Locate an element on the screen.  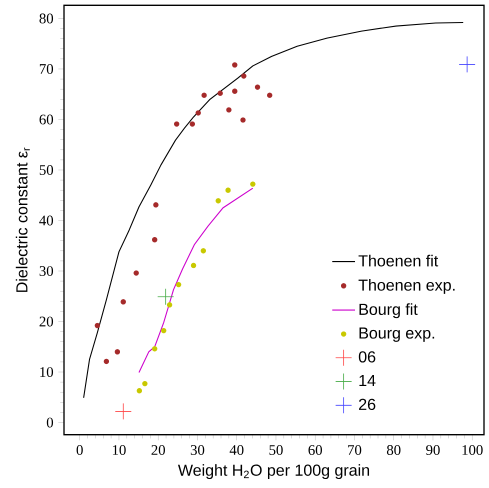
legend-label: 14 is located at coordinates (367, 380).